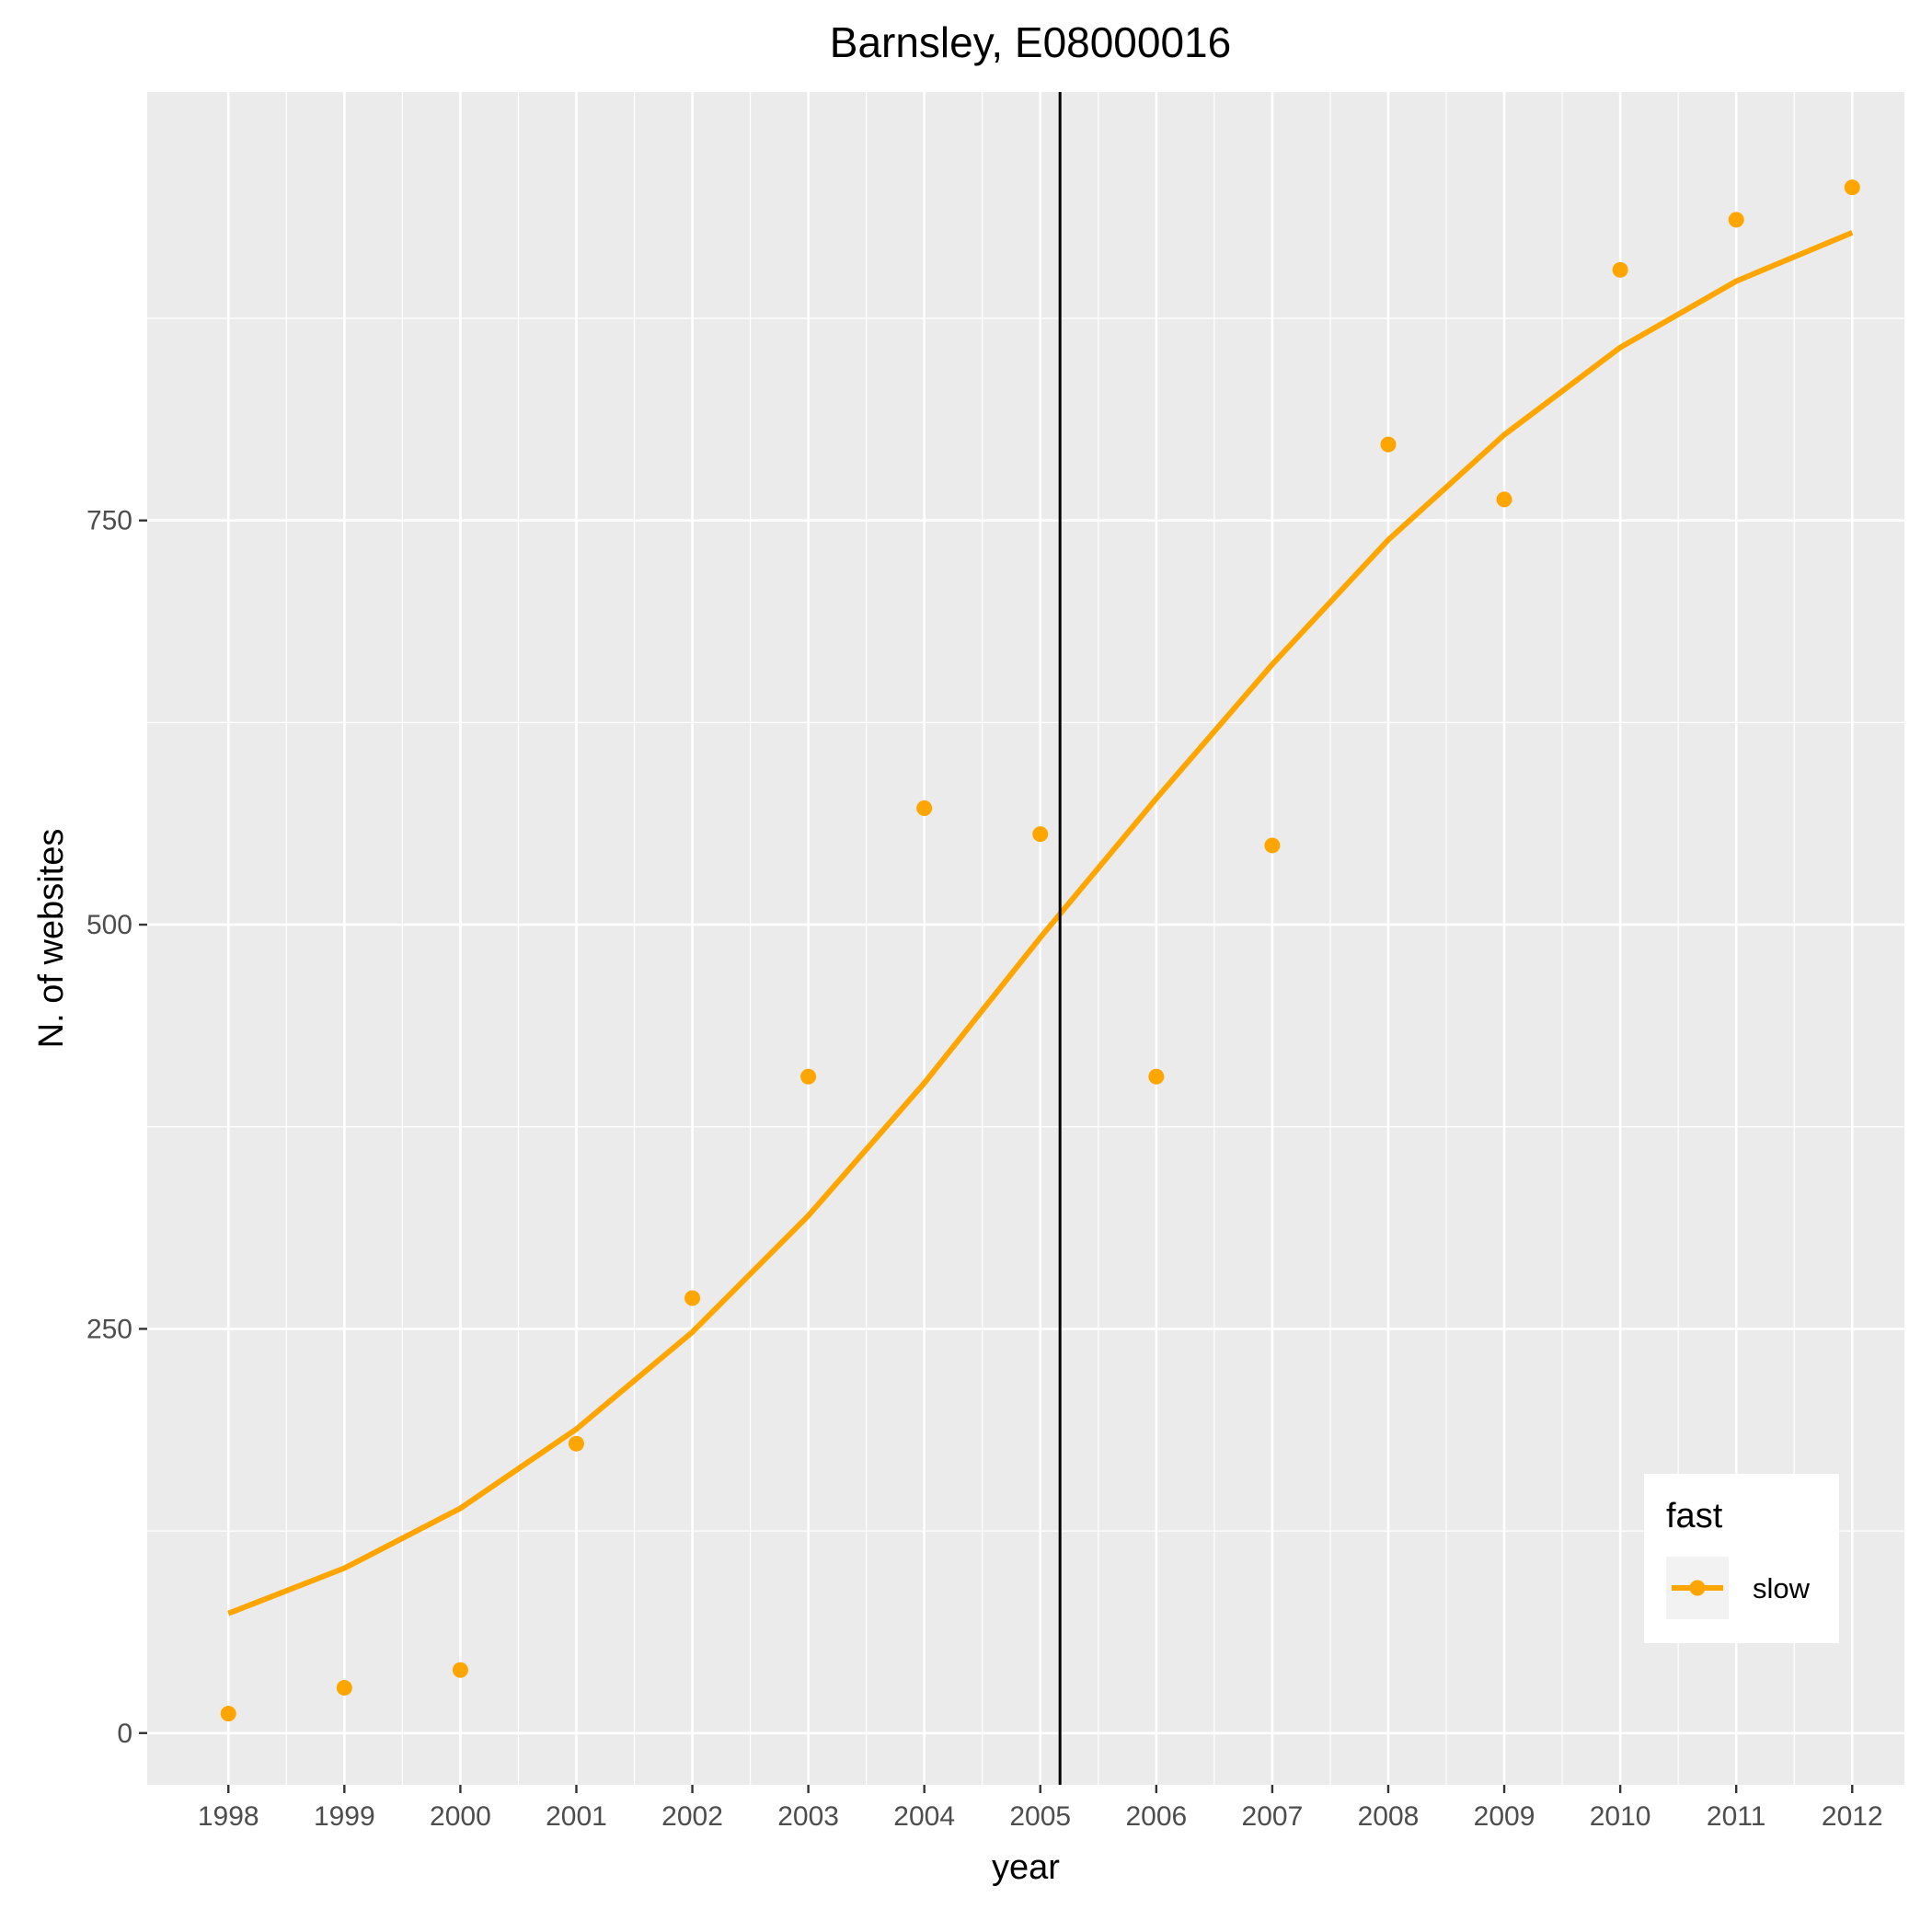  I want to click on y-axis-title: N. of websites, so click(51, 939).